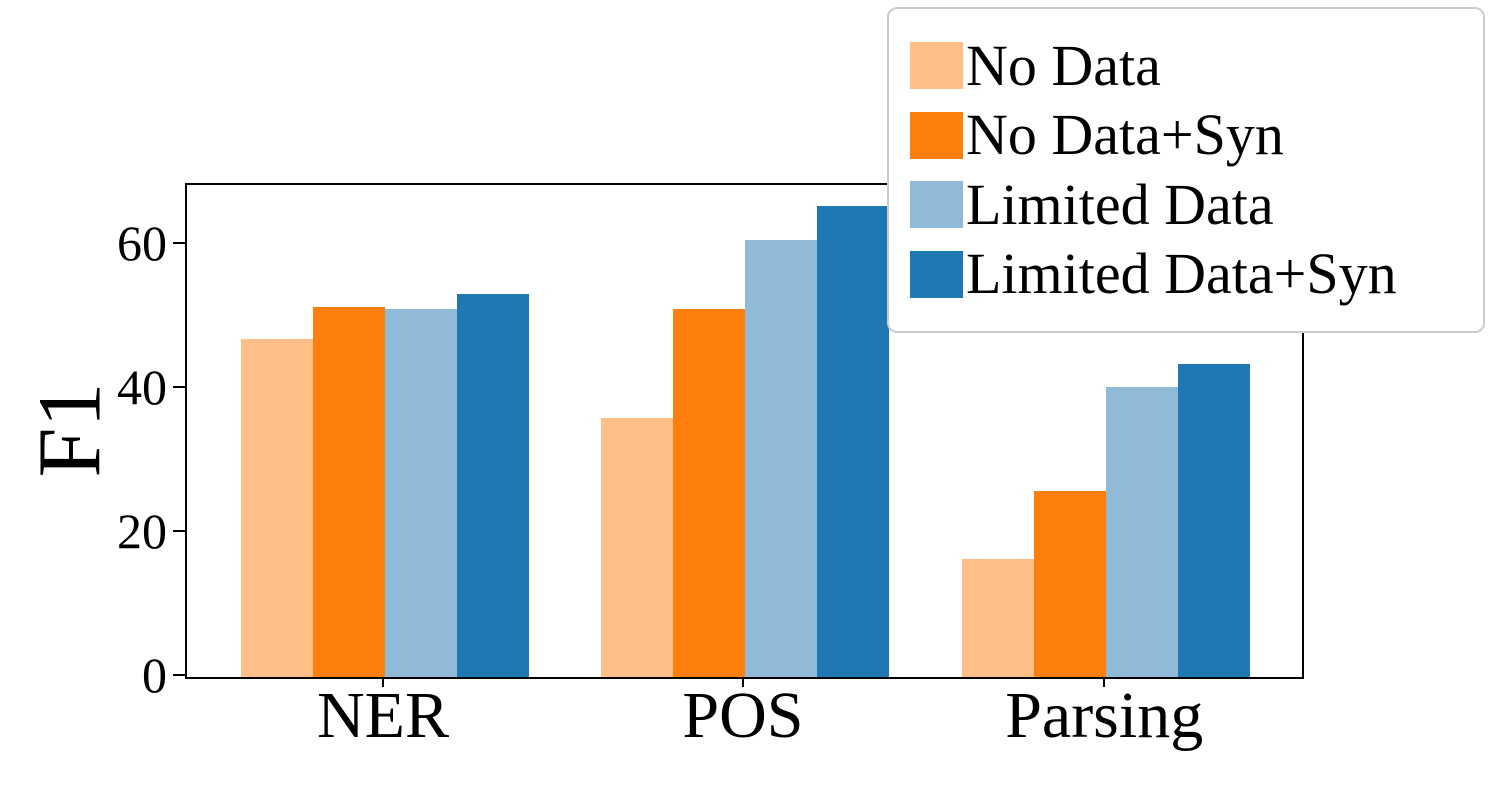 The width and height of the screenshot is (1500, 800). Describe the element at coordinates (142, 242) in the screenshot. I see `y-tick-label: 60` at that location.